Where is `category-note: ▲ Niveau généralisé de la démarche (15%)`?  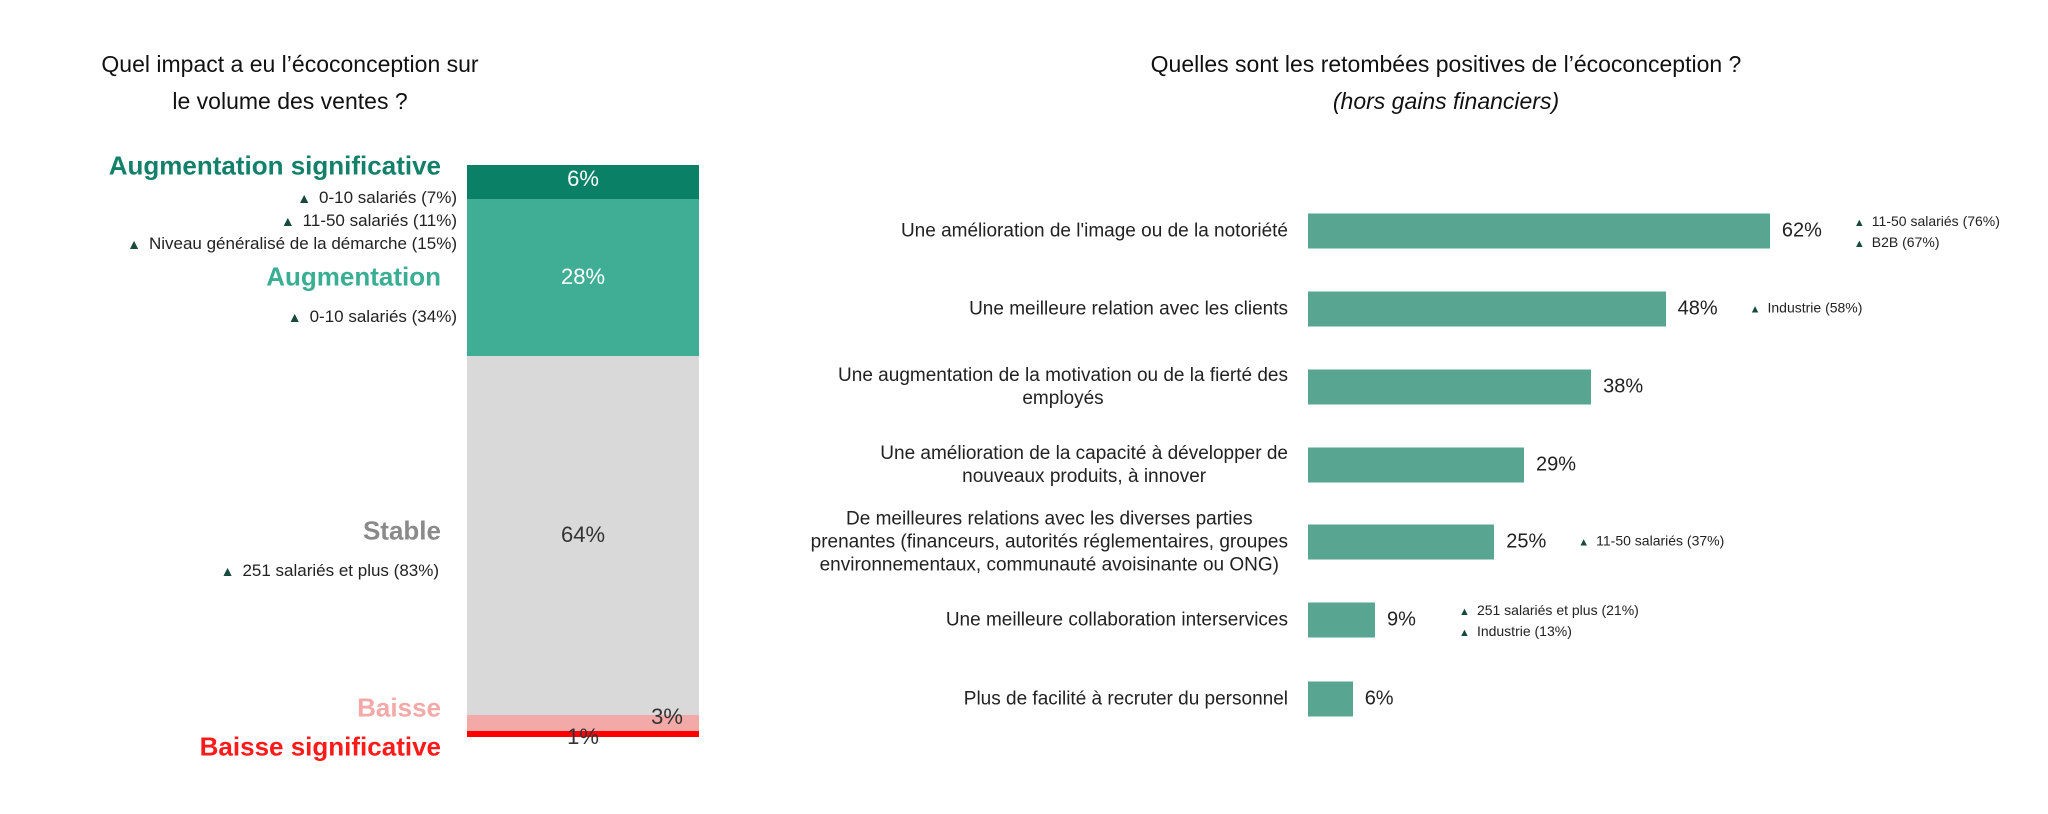 category-note: ▲ Niveau généralisé de la démarche (15%) is located at coordinates (292, 244).